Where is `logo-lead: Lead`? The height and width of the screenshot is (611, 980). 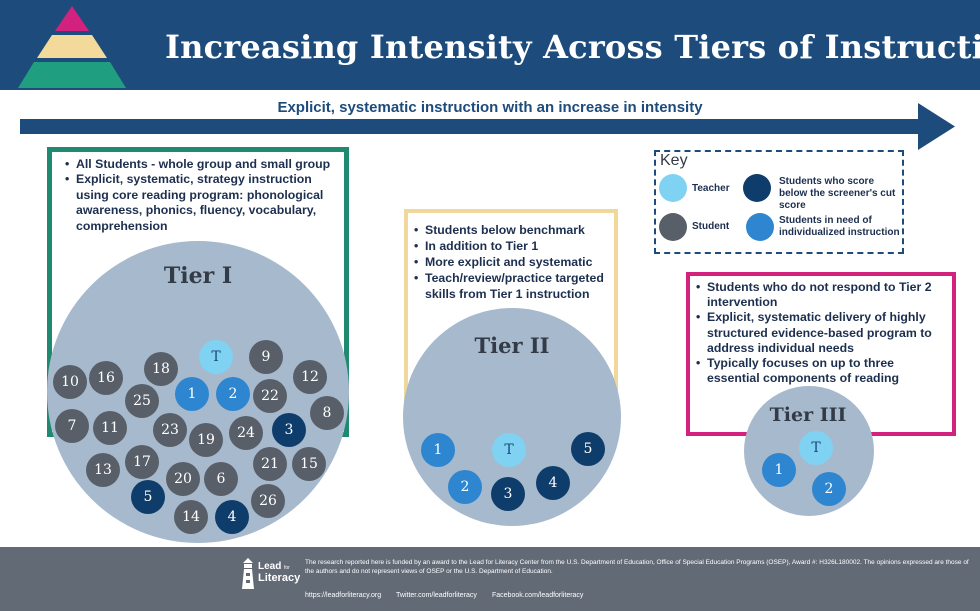
logo-lead: Lead is located at coordinates (270, 566).